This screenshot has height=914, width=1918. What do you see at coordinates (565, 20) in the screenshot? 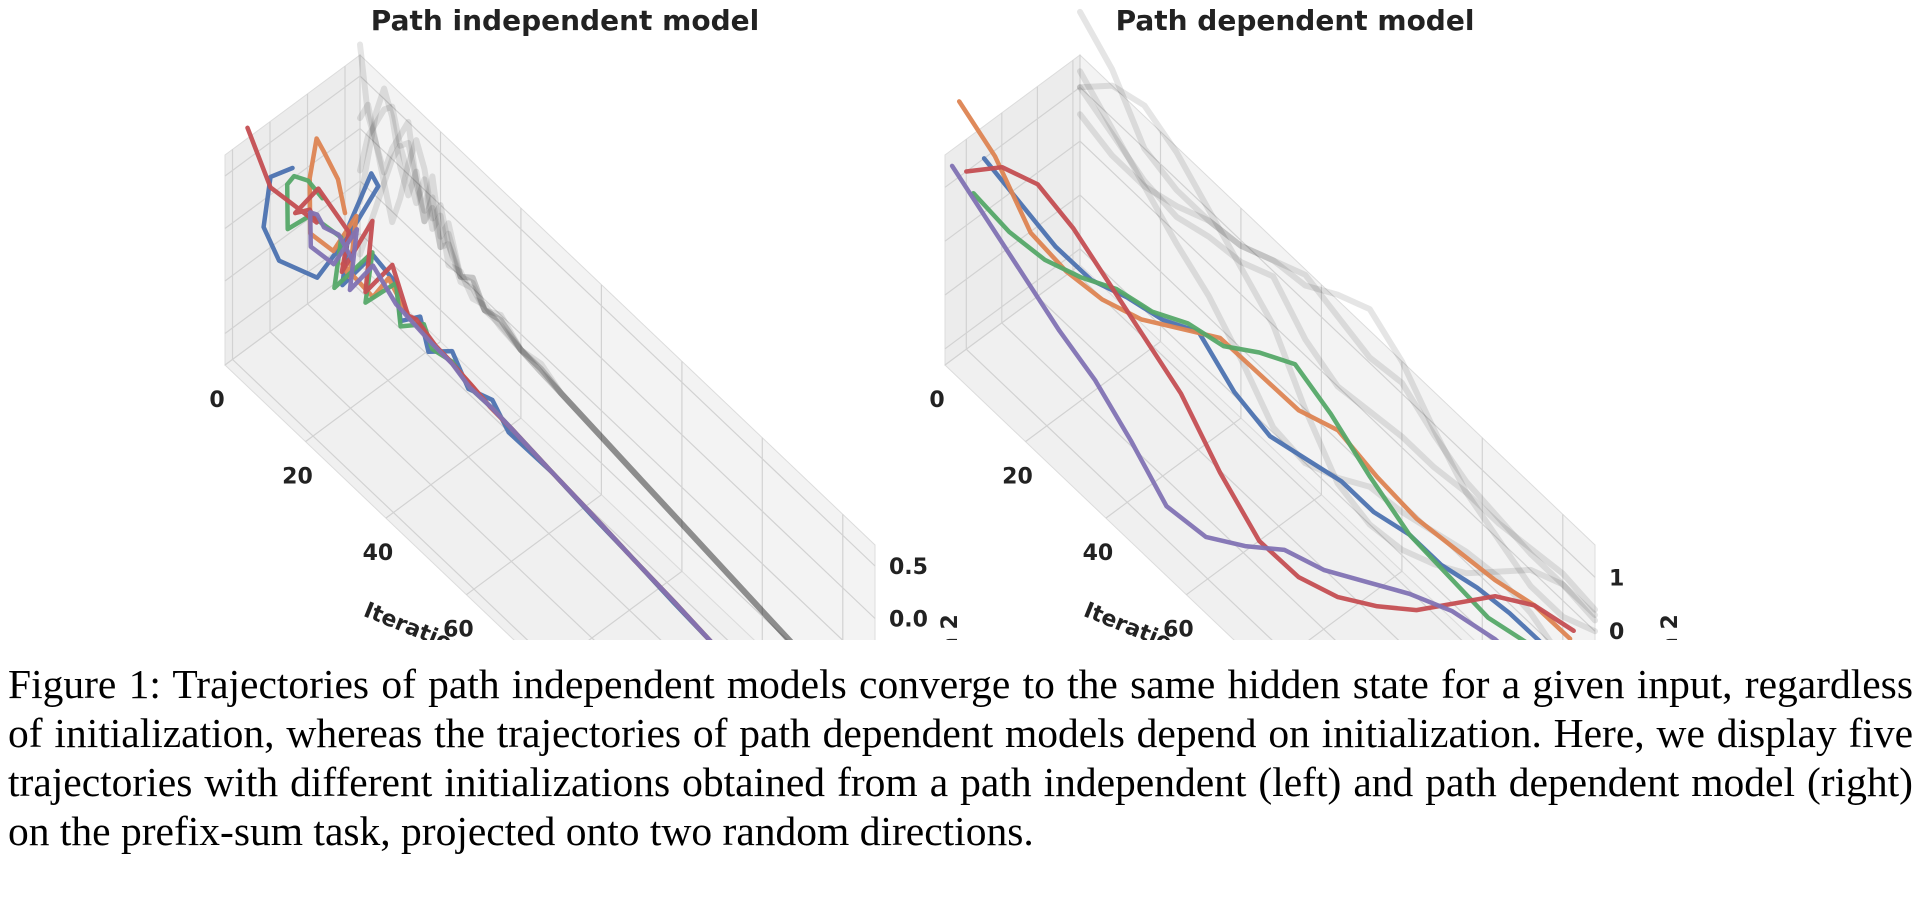
I see `chart-title: Path independent model` at bounding box center [565, 20].